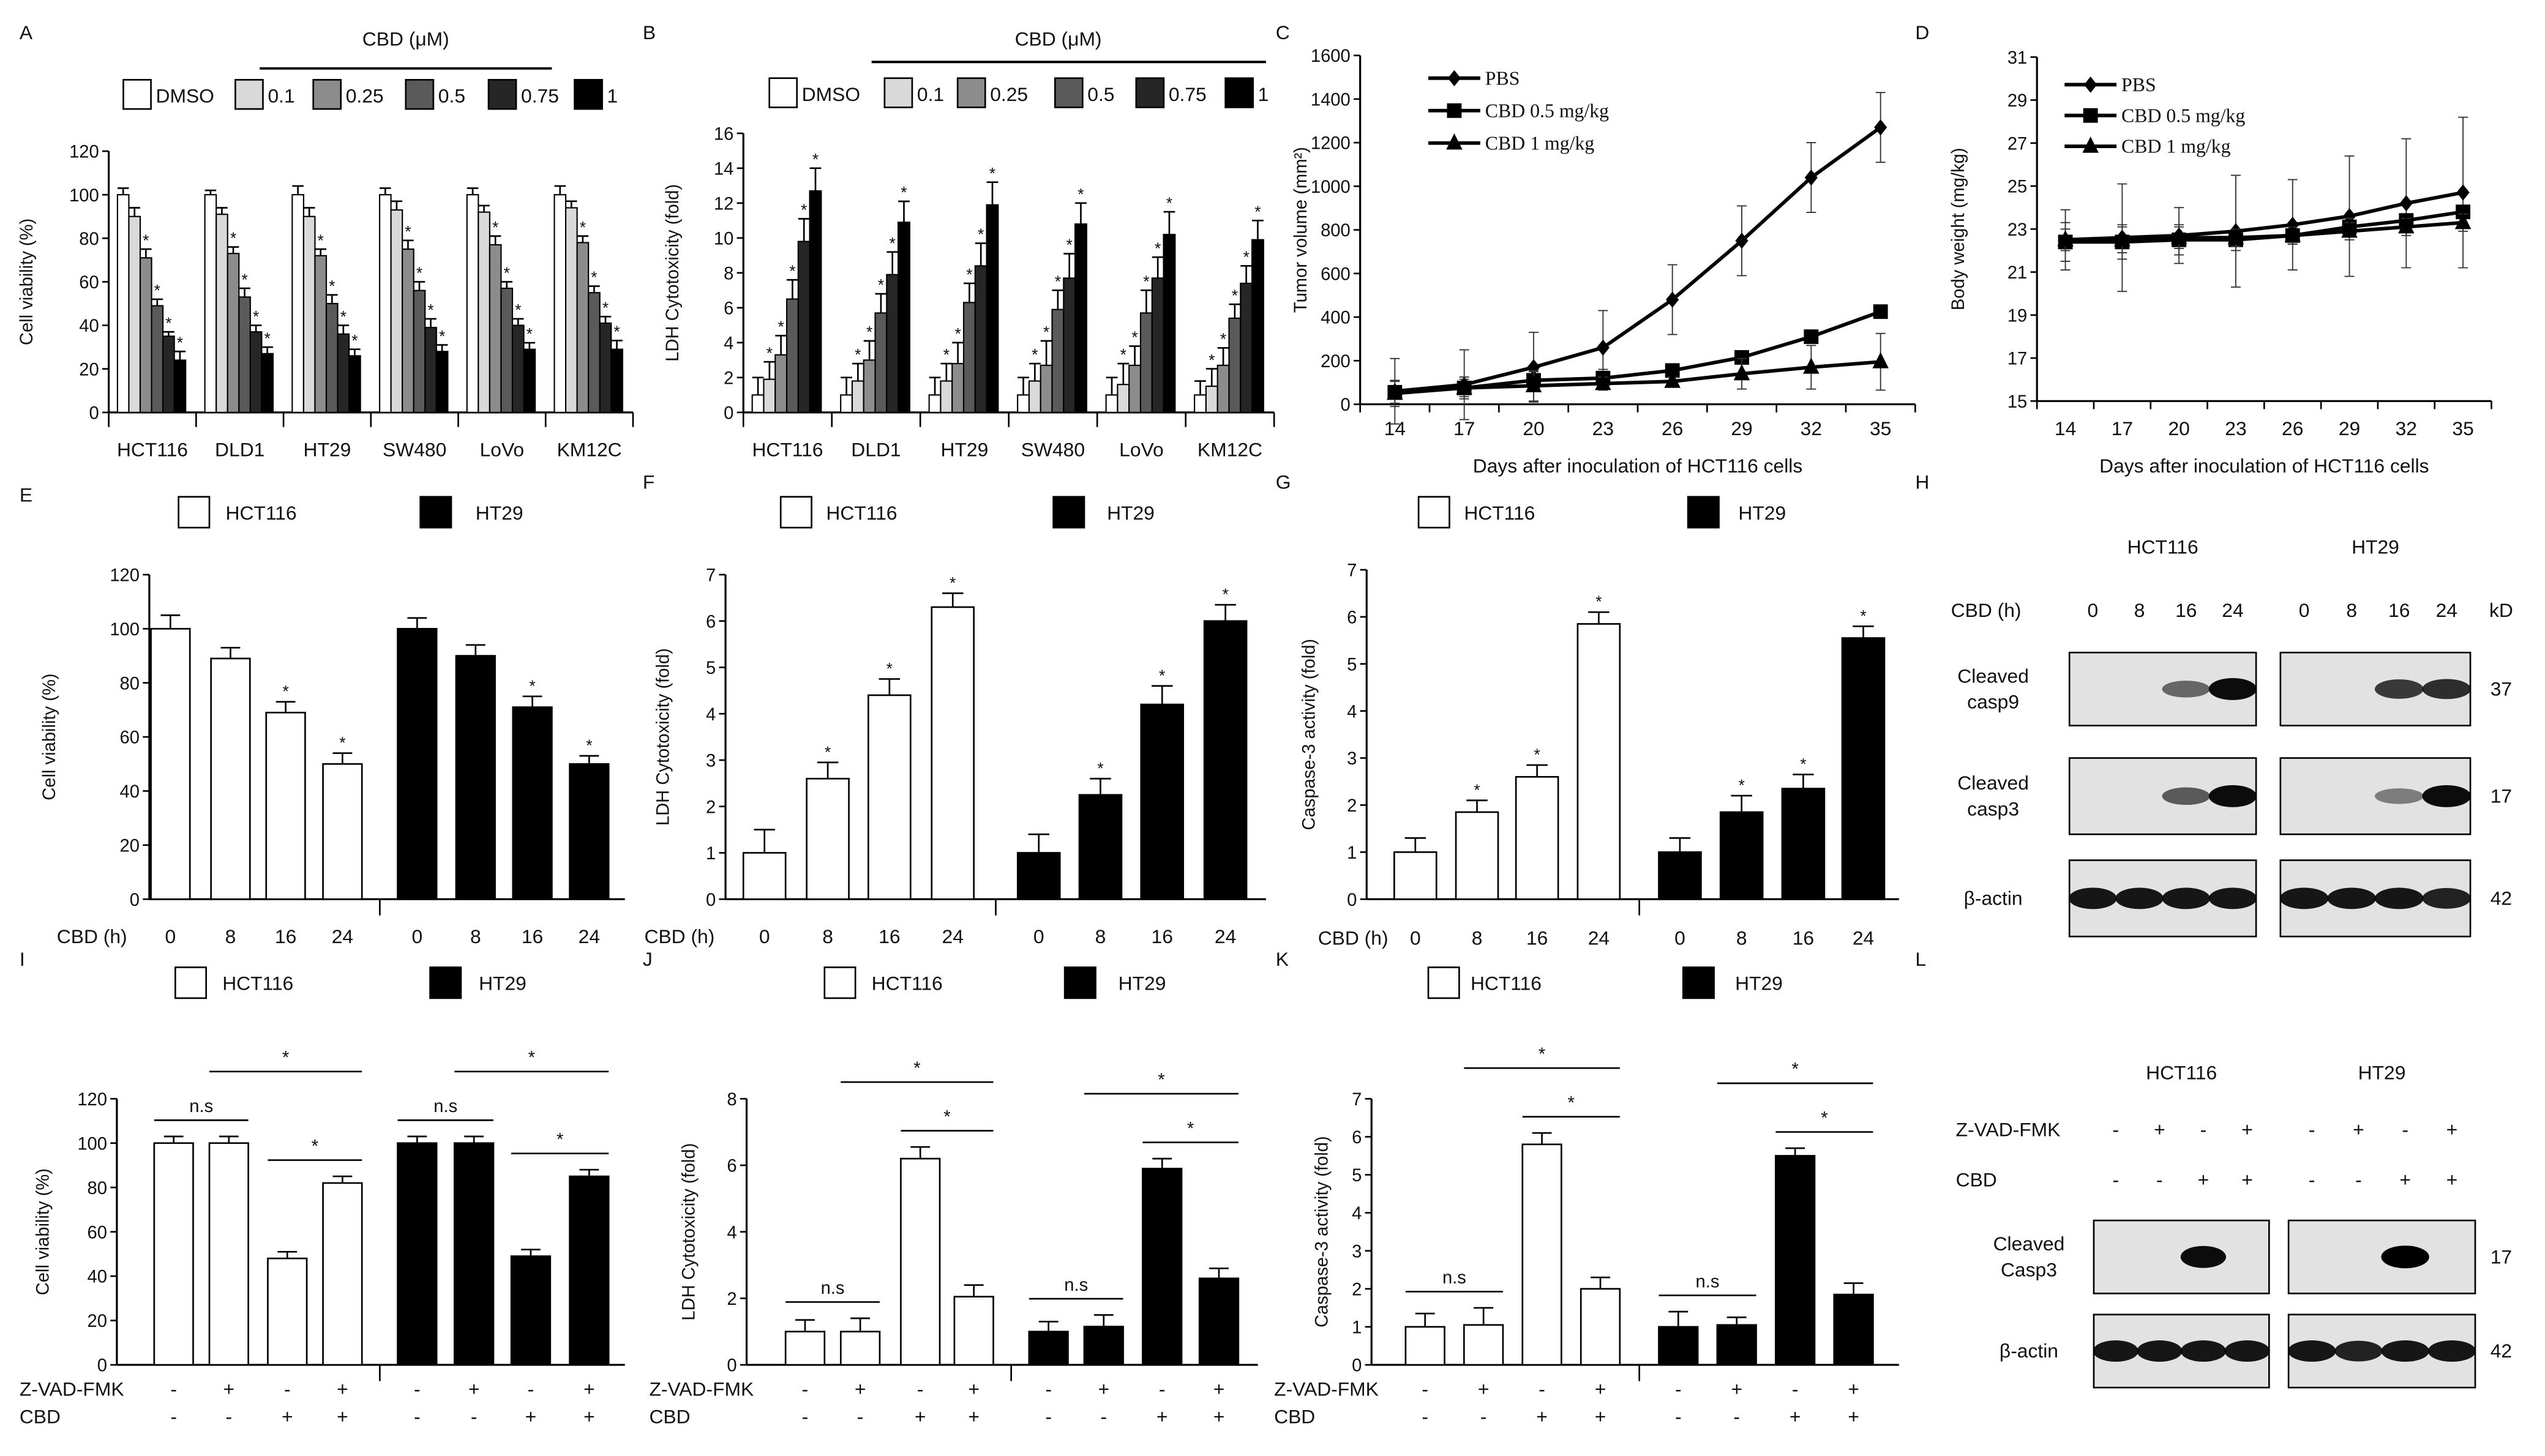 The width and height of the screenshot is (2545, 1456). What do you see at coordinates (1540, 143) in the screenshot?
I see `legend-label: CBD 1 mg/kg` at bounding box center [1540, 143].